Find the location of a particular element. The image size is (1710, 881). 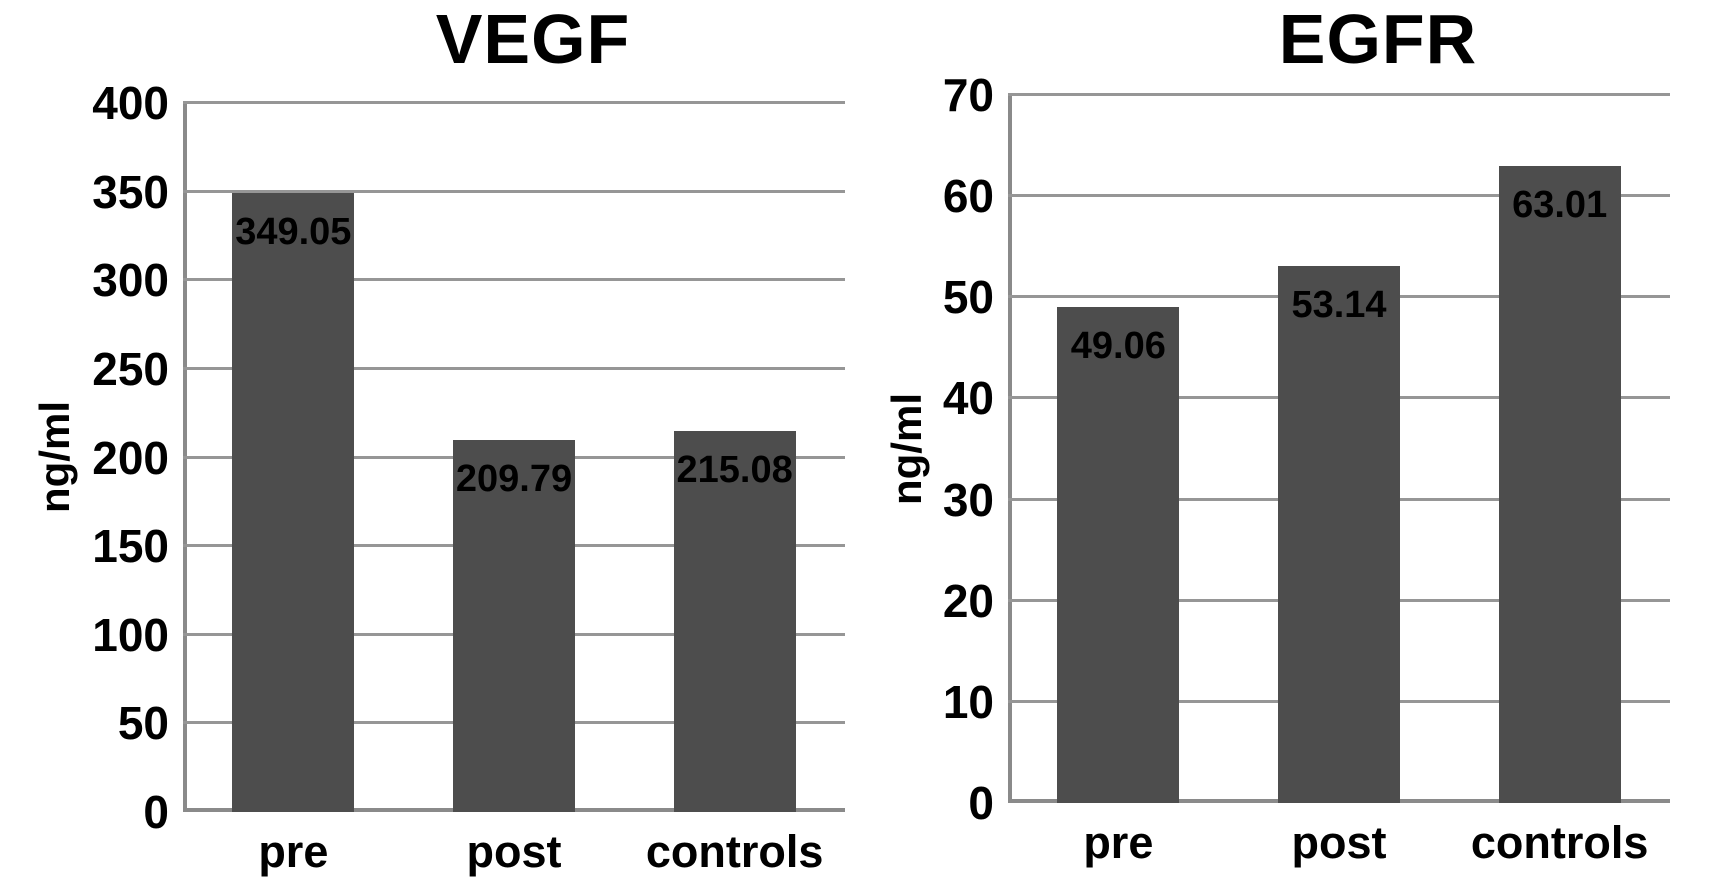

bar-egfr-pre is located at coordinates (1118, 554).